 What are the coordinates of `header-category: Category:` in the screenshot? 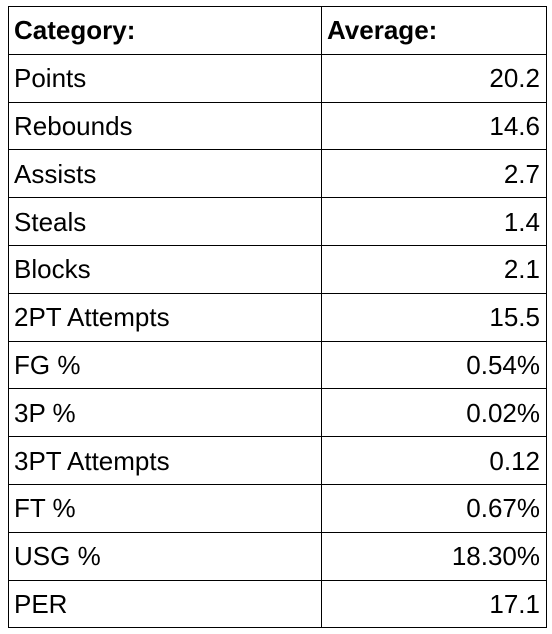 It's located at (165, 30).